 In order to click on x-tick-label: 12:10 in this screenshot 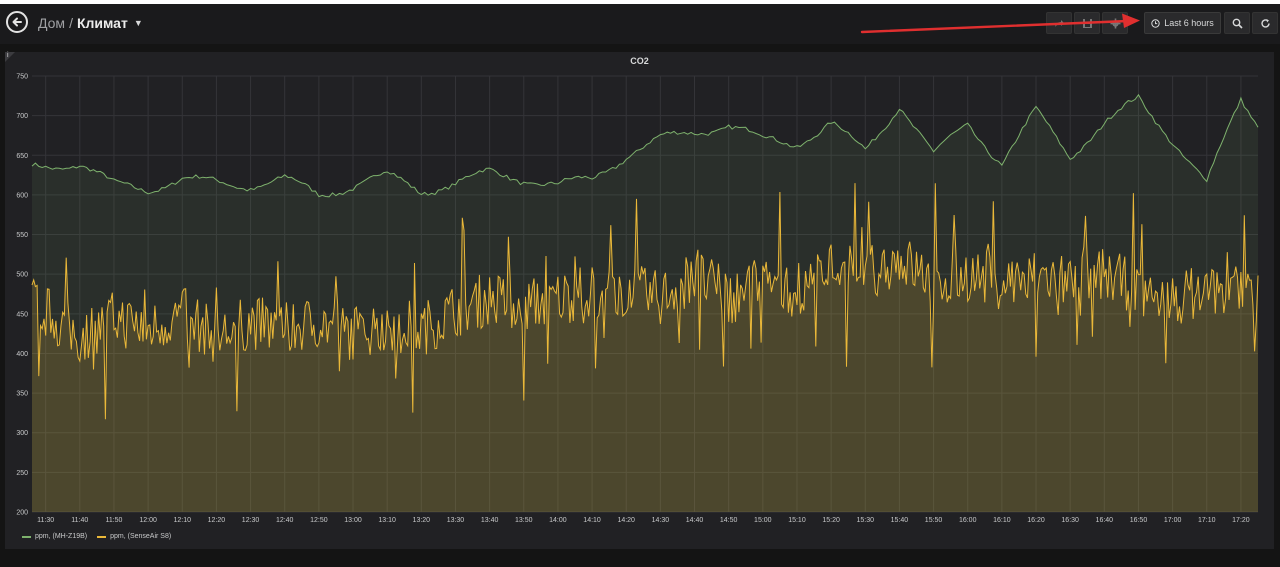, I will do `click(182, 520)`.